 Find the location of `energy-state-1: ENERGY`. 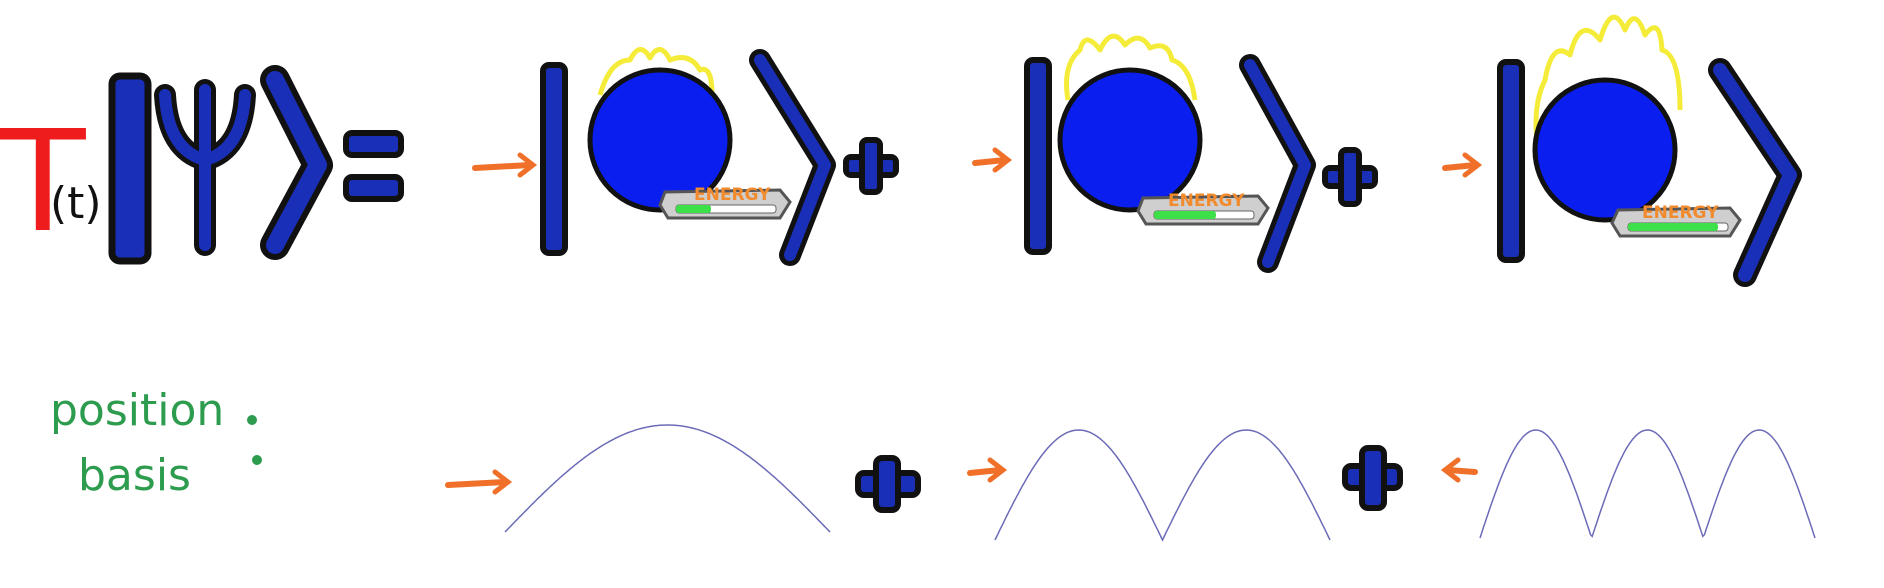

energy-state-1: ENERGY is located at coordinates (654, 156).